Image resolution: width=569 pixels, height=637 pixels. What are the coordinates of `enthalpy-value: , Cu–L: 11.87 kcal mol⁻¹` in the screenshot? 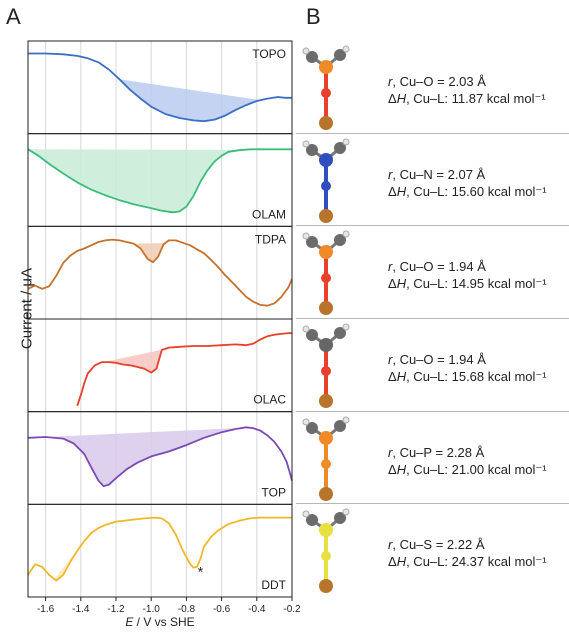 It's located at (476, 98).